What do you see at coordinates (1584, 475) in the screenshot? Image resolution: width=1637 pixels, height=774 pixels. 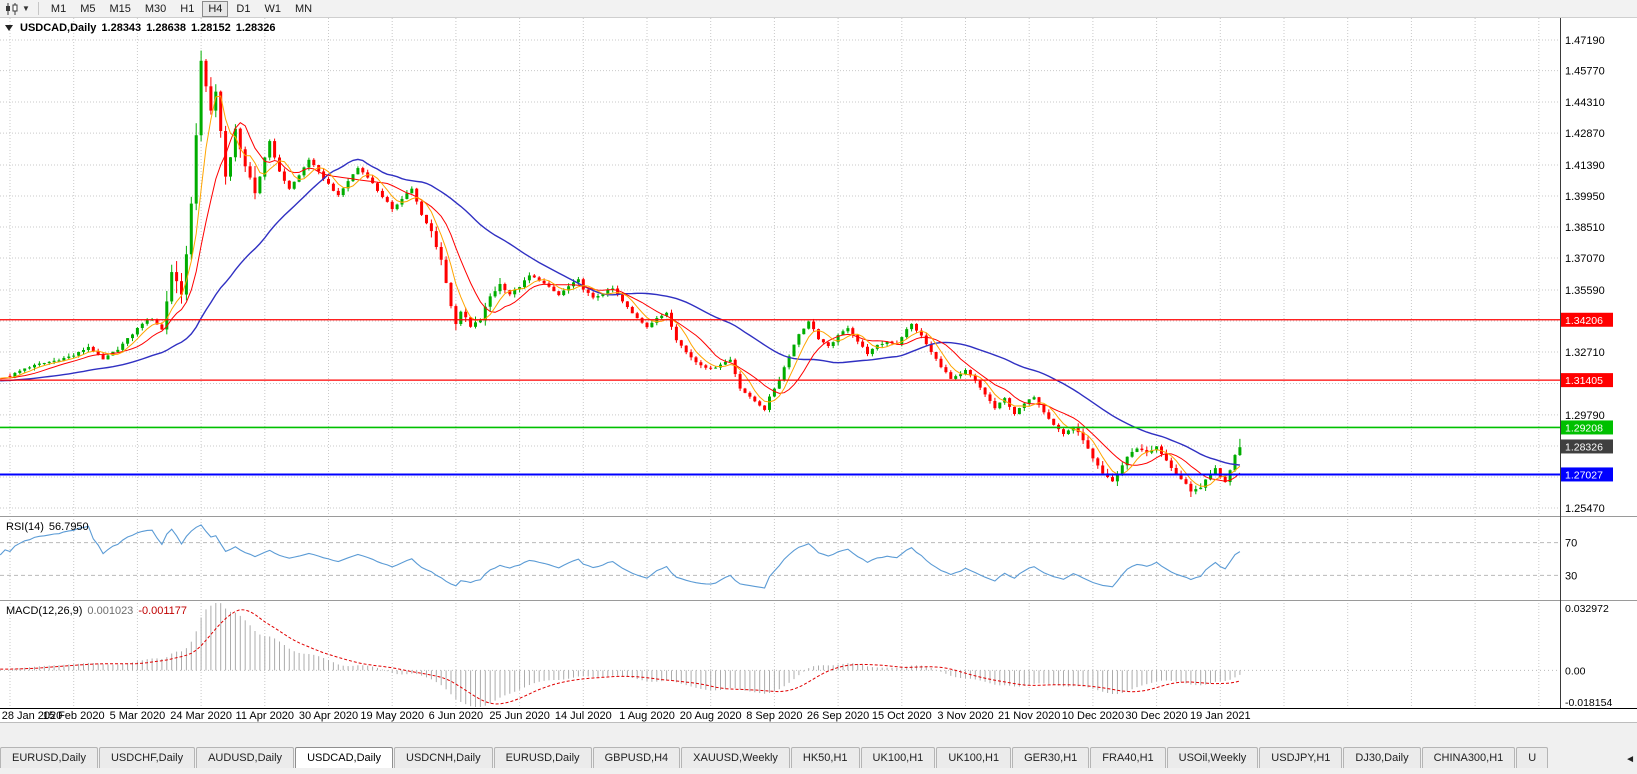 I see `svg-text: 1.27027` at bounding box center [1584, 475].